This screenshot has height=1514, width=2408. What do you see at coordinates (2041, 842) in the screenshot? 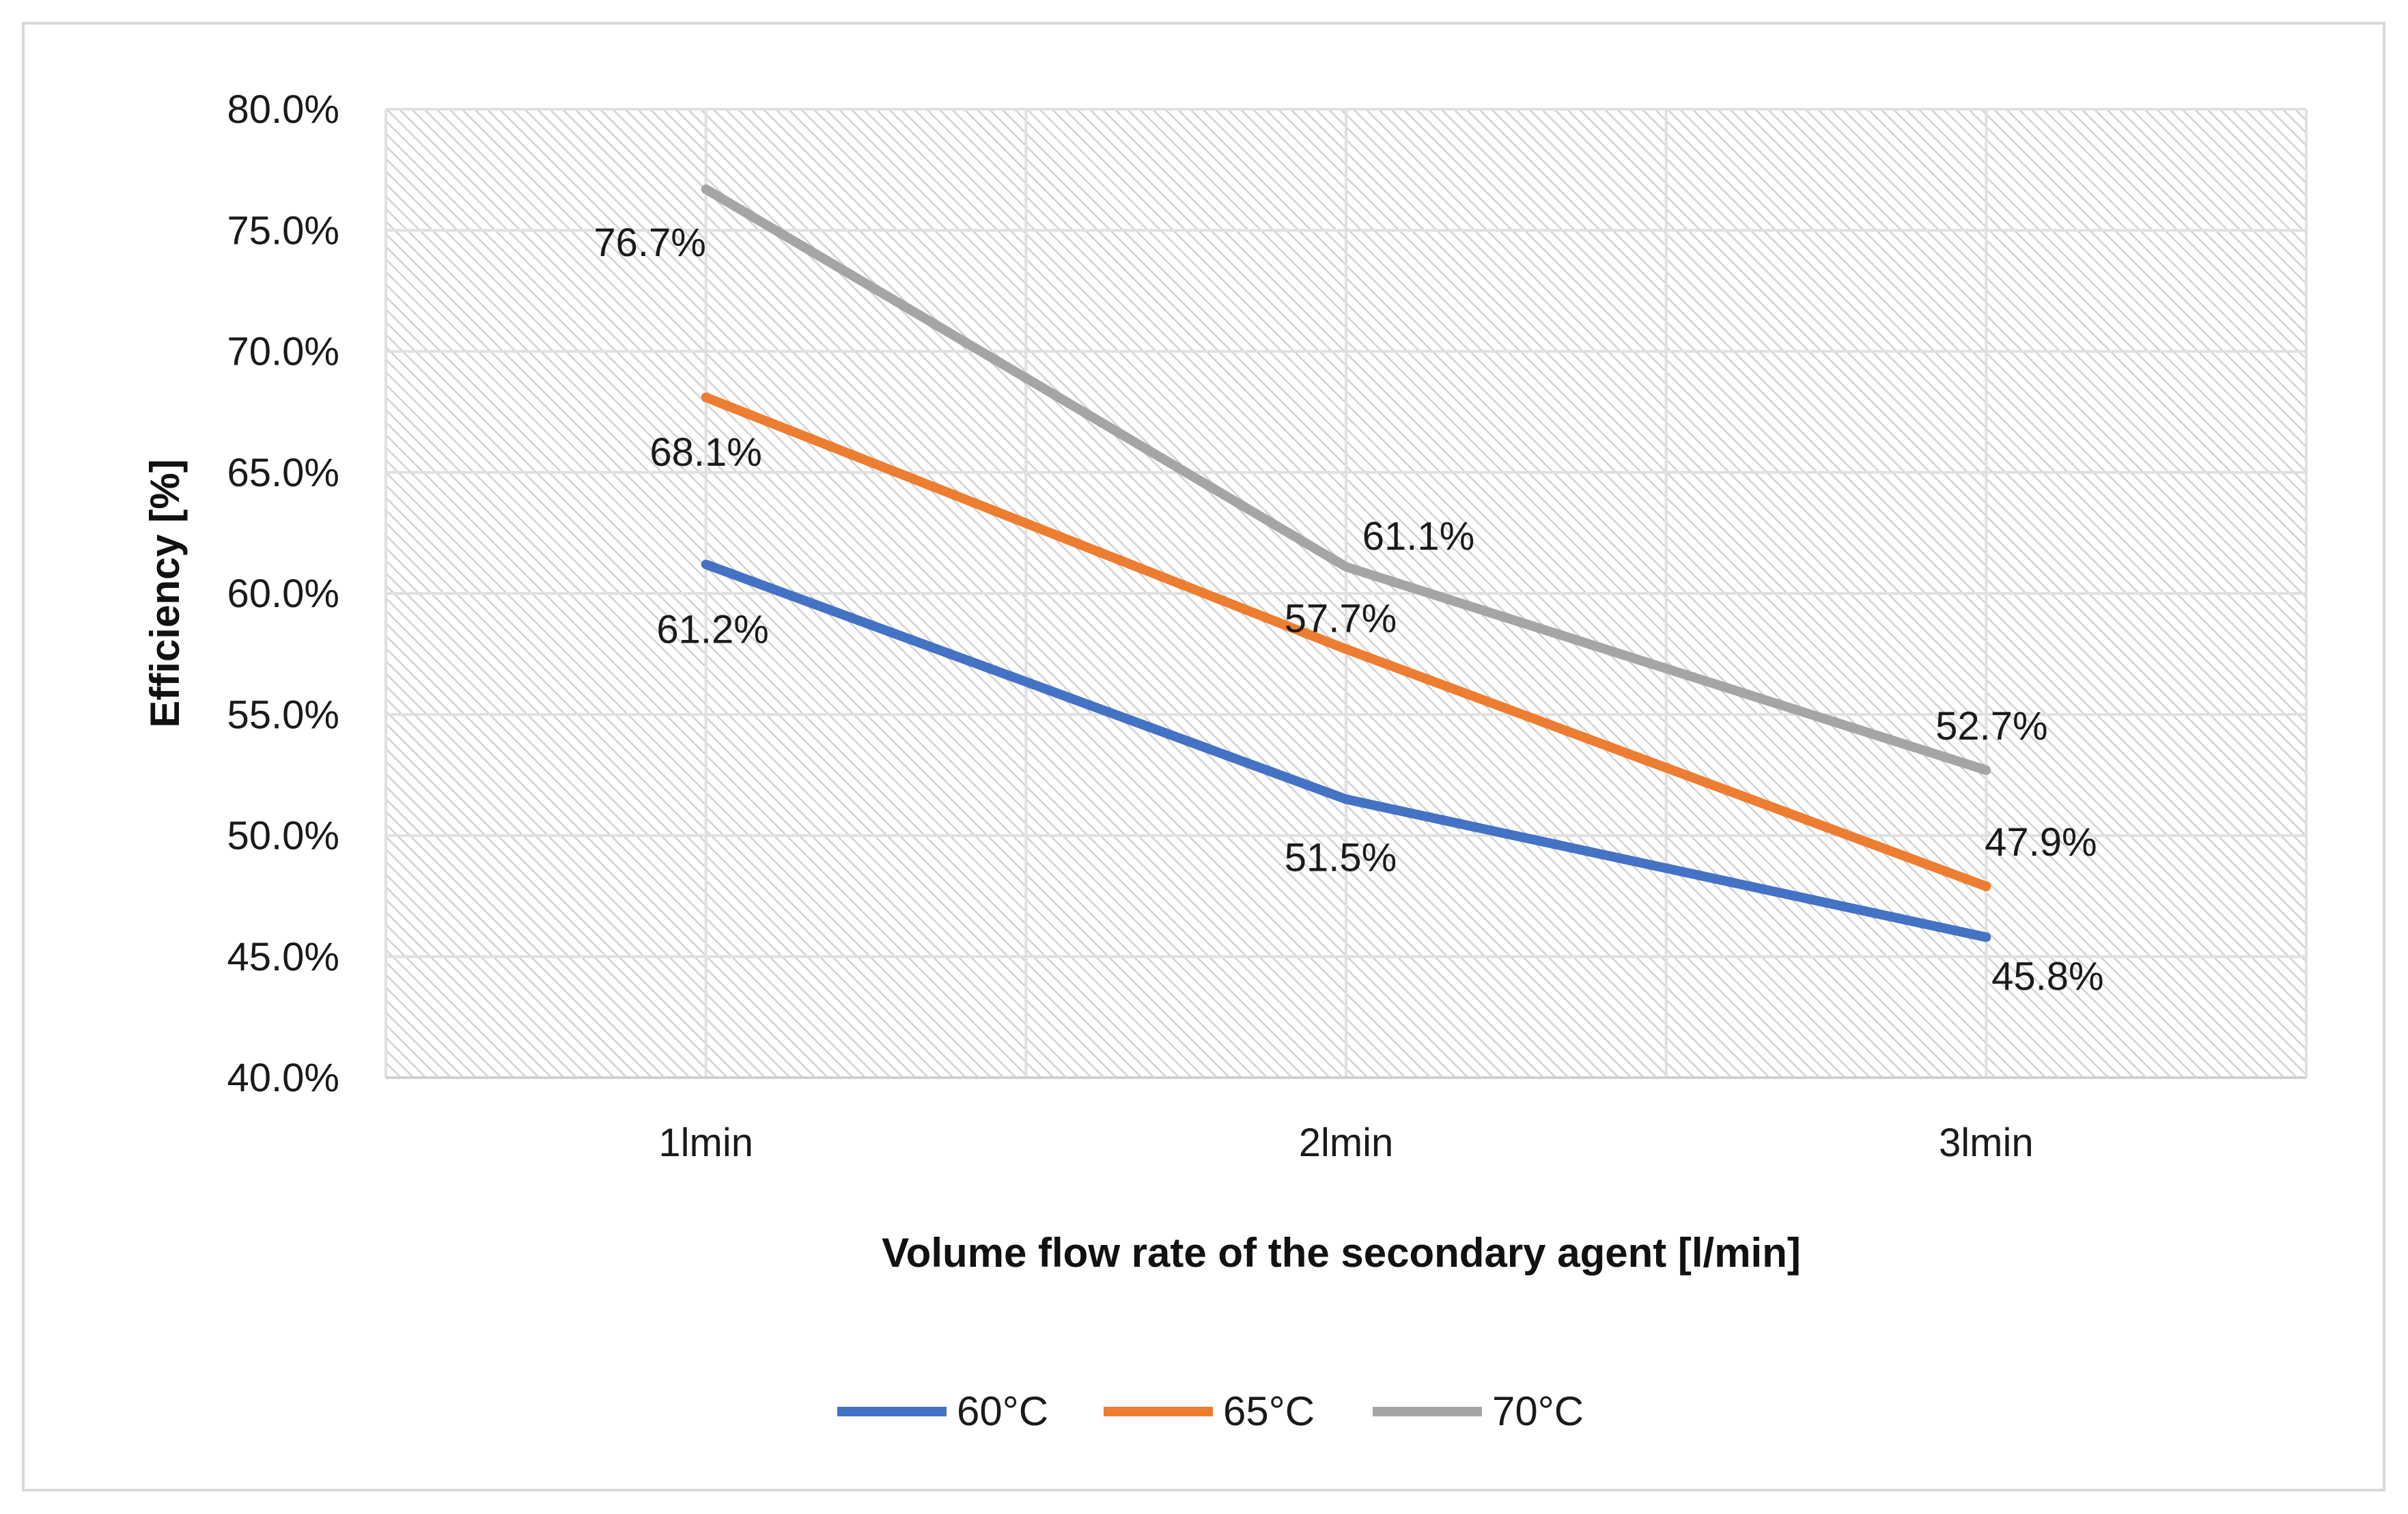
I see `data-label: 47.9%` at bounding box center [2041, 842].